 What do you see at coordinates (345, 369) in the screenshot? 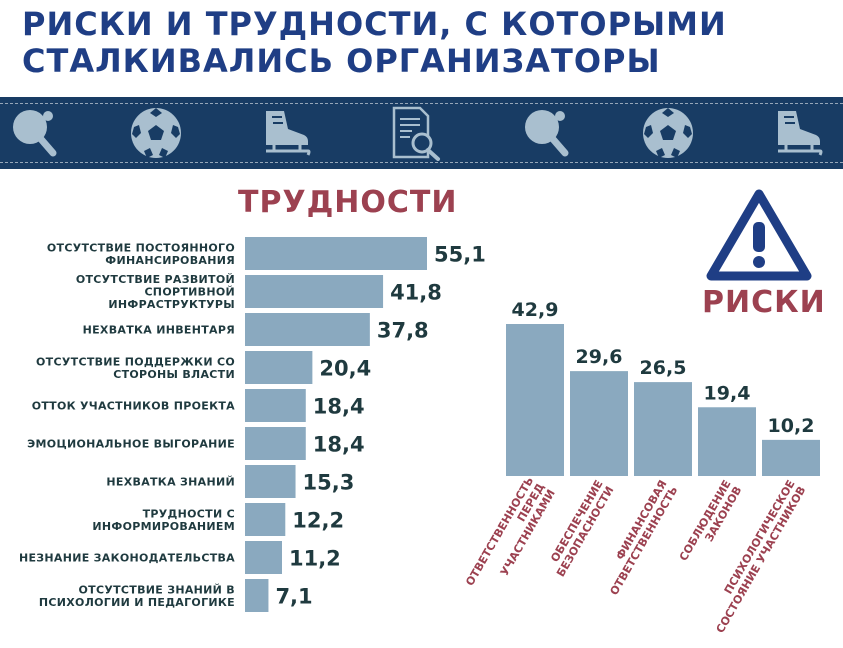
I see `difficulty-value-label: 20,4` at bounding box center [345, 369].